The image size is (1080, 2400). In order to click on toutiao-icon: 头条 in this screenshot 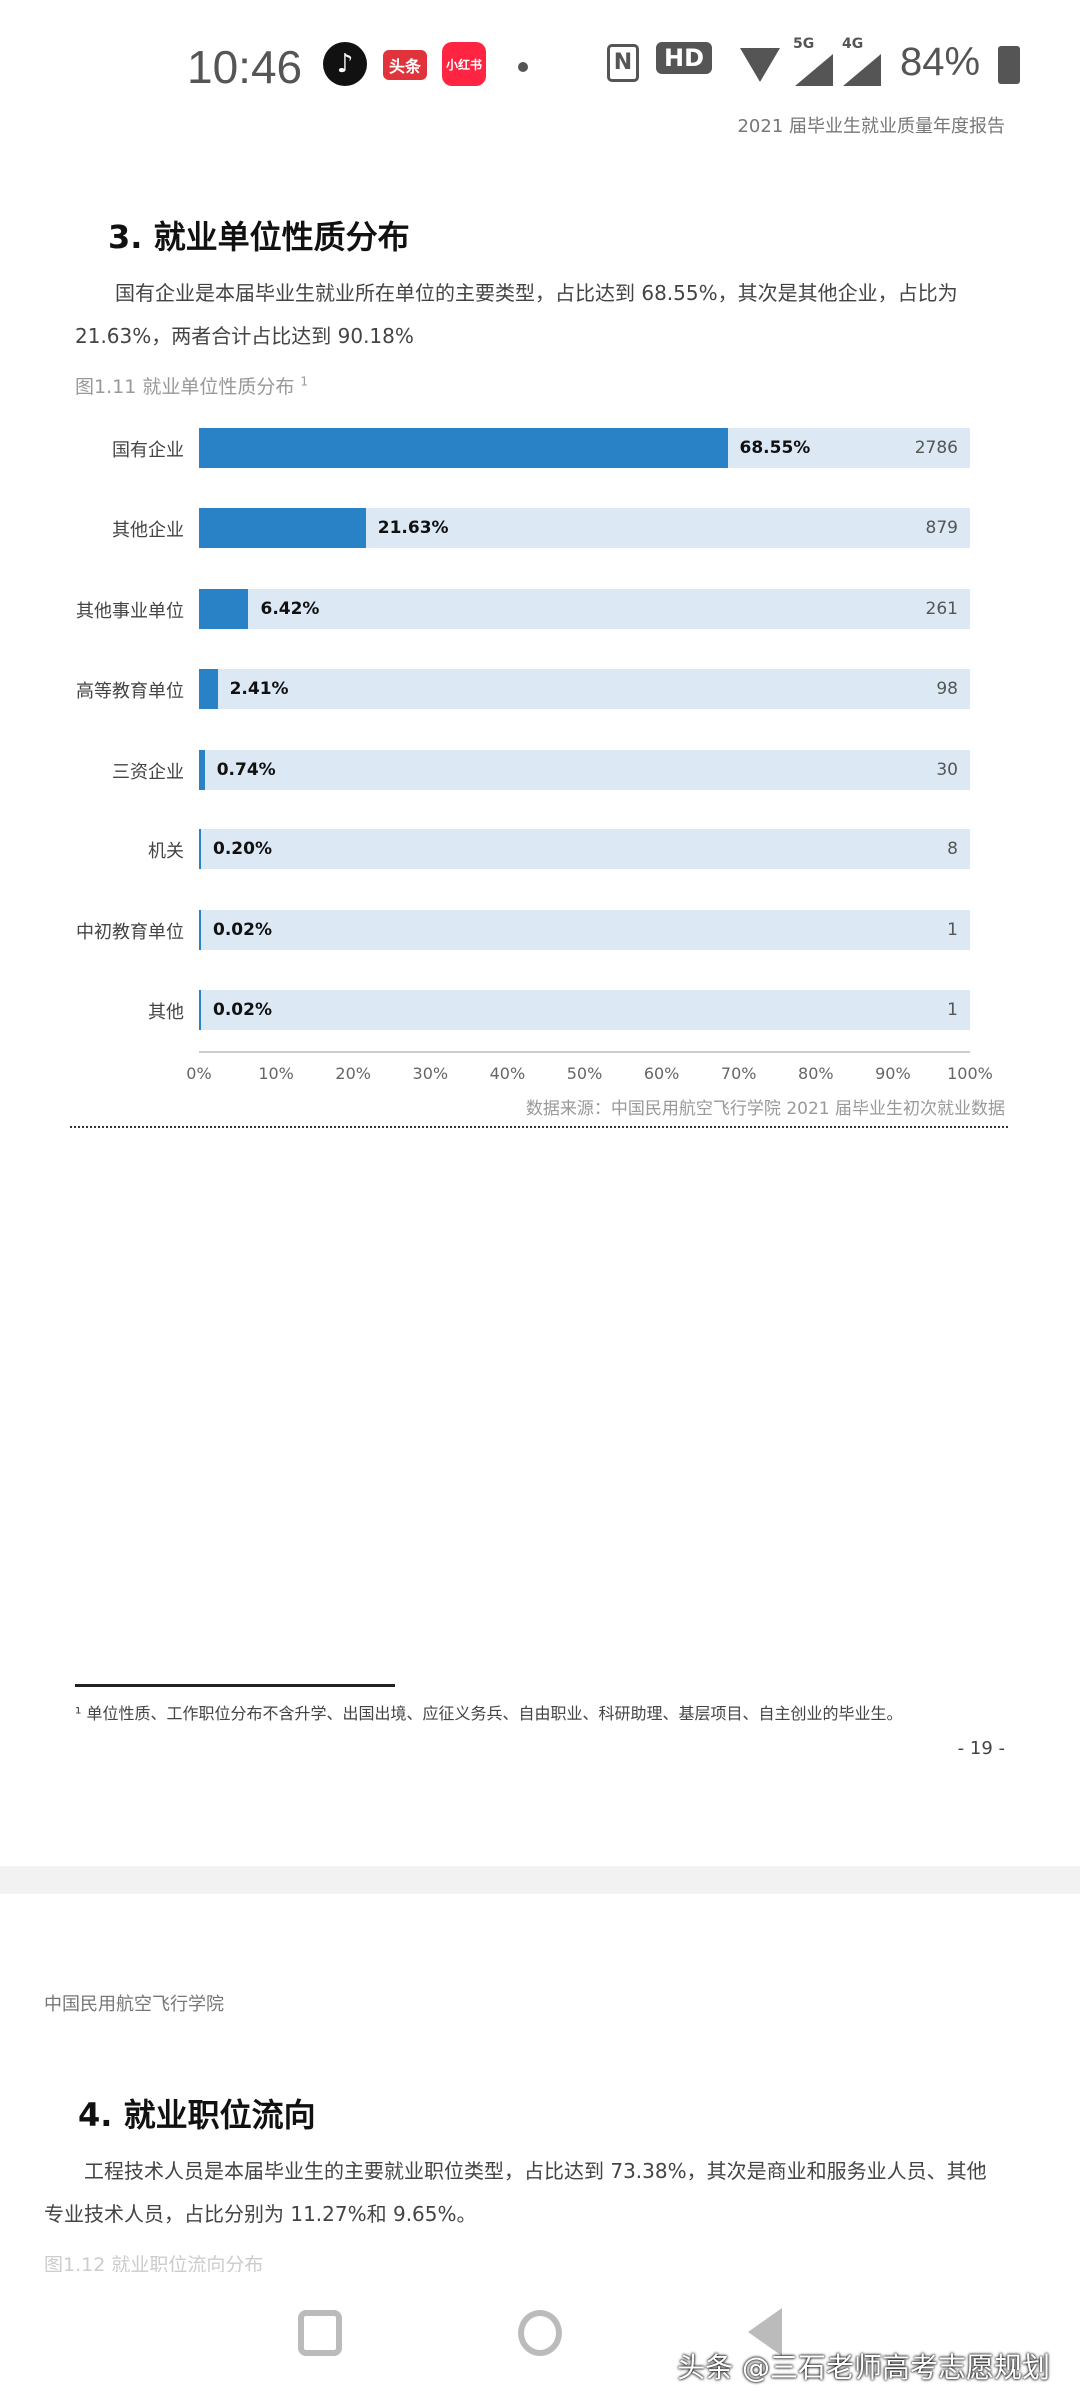, I will do `click(405, 65)`.